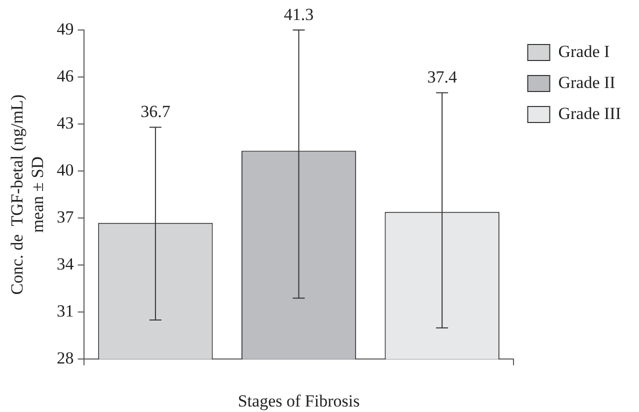  Describe the element at coordinates (65, 264) in the screenshot. I see `y-tick-label: 34` at that location.